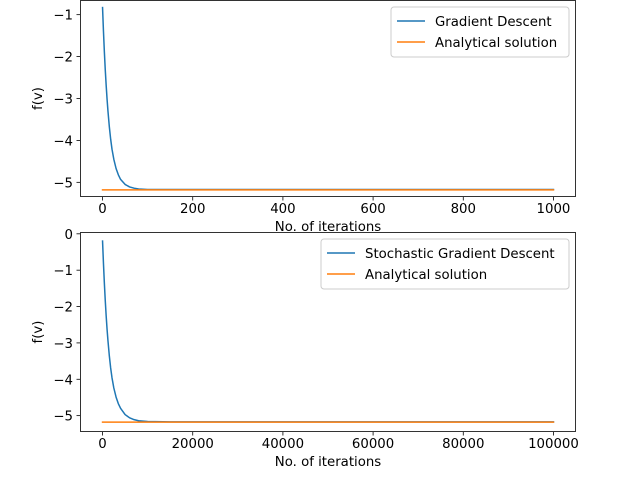  I want to click on legend: Gradient Descent Analytical solution, so click(480, 32).